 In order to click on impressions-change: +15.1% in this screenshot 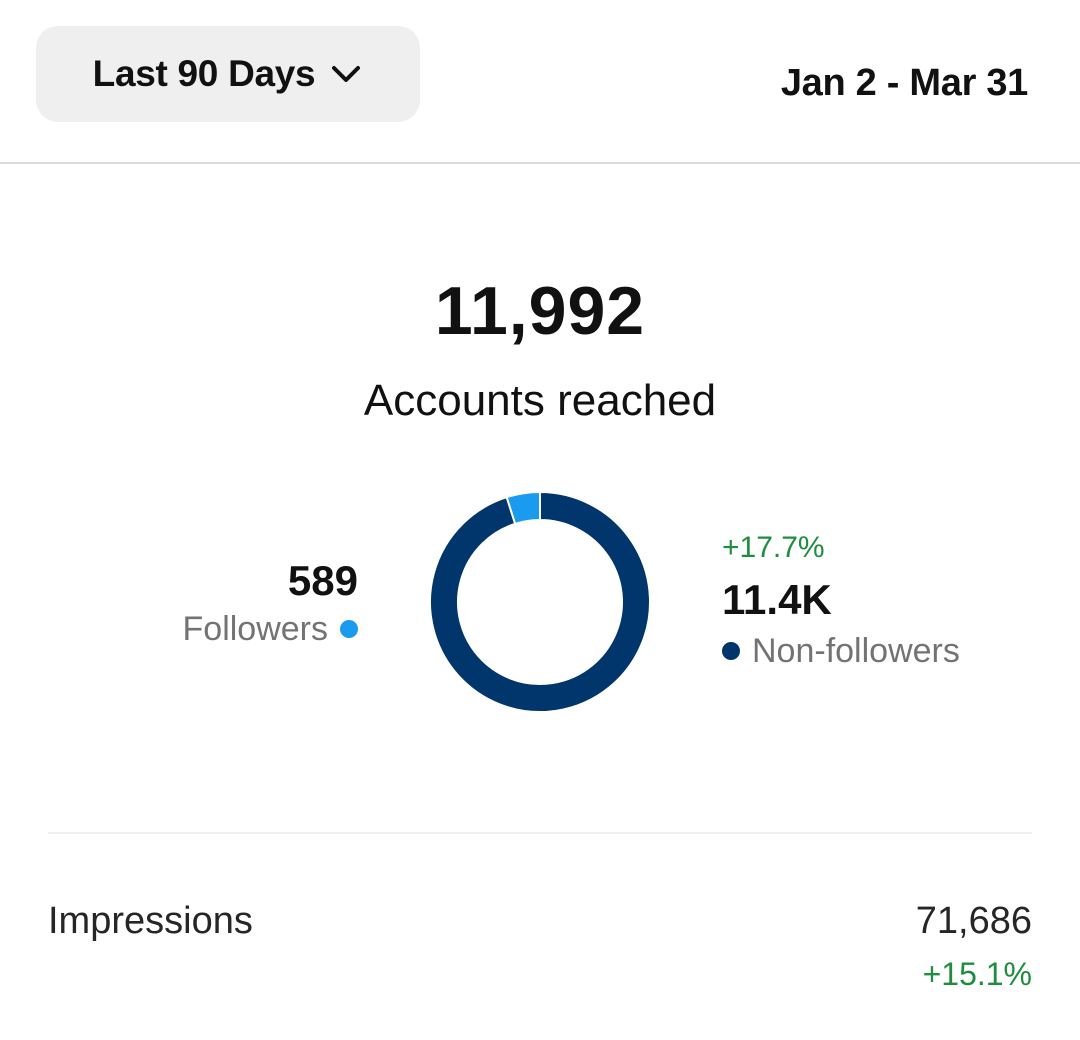, I will do `click(977, 974)`.